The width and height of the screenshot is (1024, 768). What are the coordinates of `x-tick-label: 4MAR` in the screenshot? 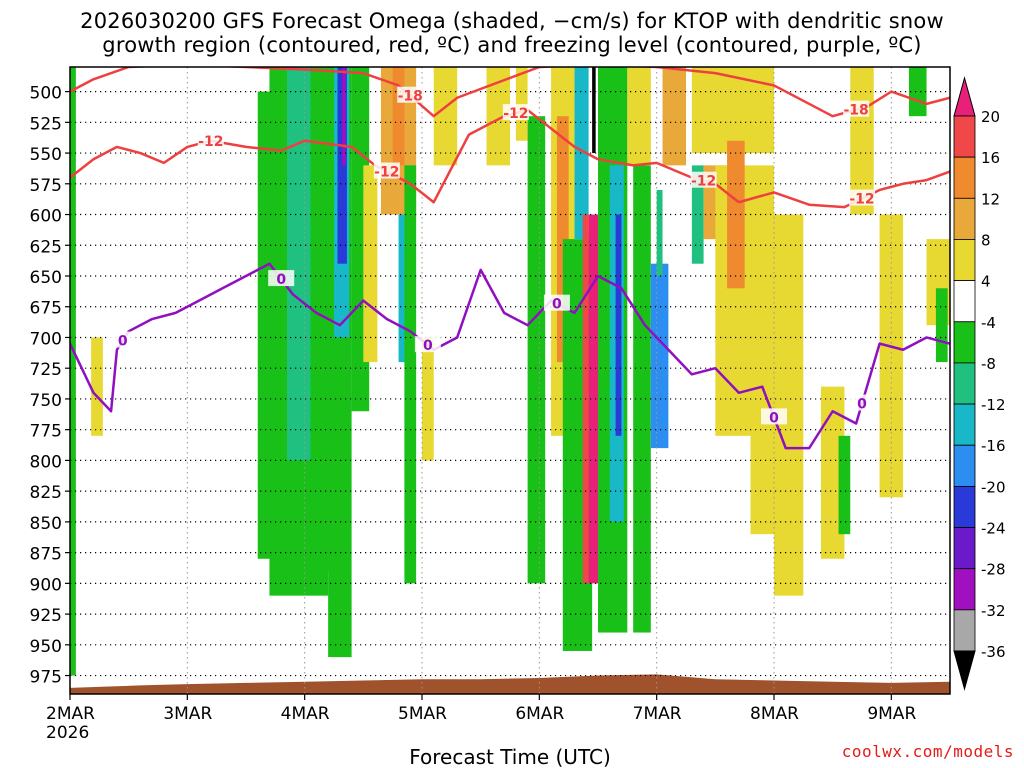 It's located at (305, 714).